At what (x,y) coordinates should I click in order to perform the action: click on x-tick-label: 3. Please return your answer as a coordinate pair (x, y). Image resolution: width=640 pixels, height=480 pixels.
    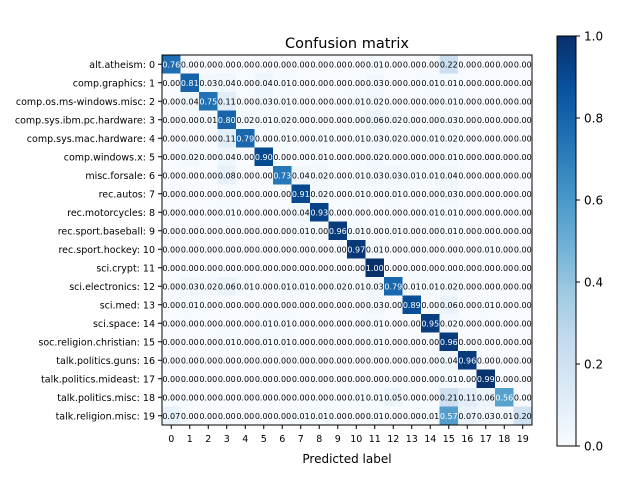
    Looking at the image, I should click on (227, 439).